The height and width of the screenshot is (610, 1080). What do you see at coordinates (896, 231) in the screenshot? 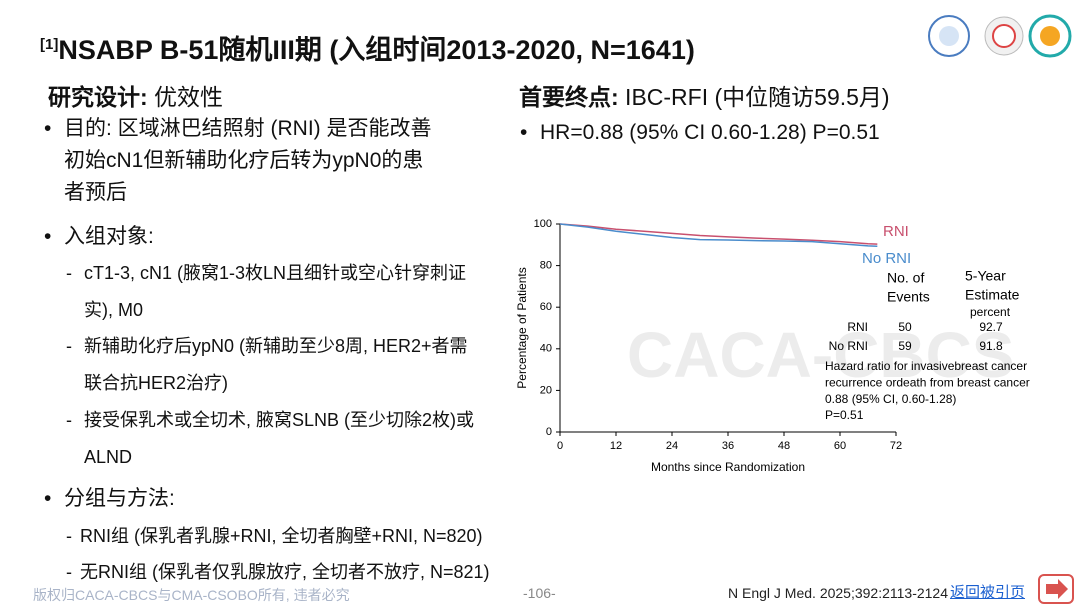
I see `legend-label: RNI` at bounding box center [896, 231].